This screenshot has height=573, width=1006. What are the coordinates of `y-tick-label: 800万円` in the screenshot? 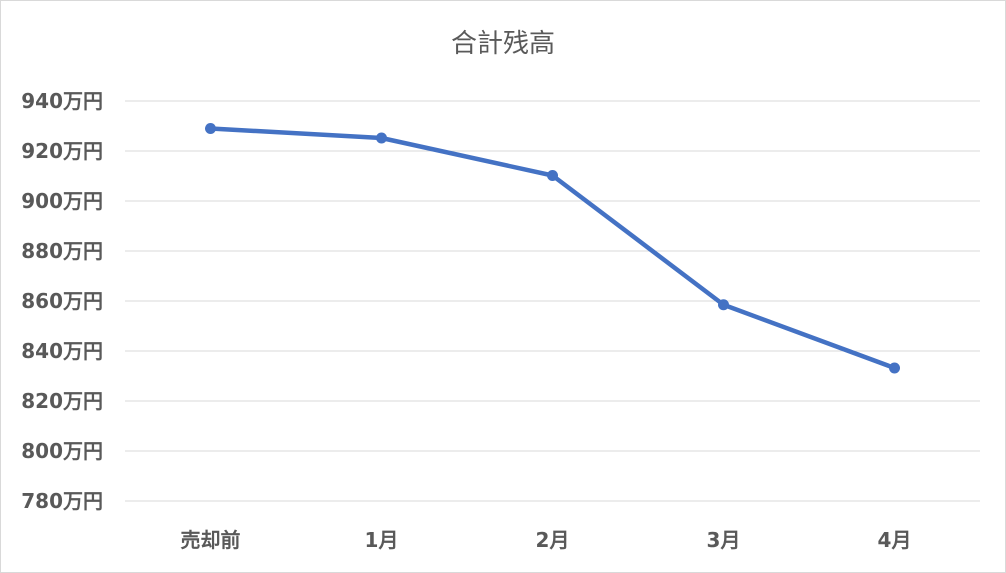 It's located at (62, 451).